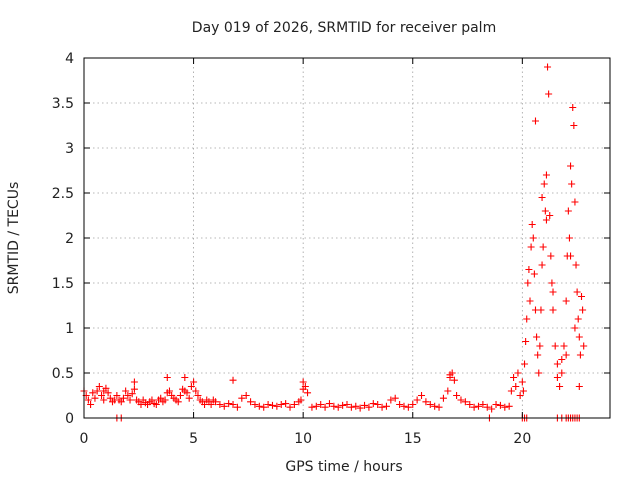  What do you see at coordinates (413, 439) in the screenshot?
I see `x-tick-label: 15` at bounding box center [413, 439].